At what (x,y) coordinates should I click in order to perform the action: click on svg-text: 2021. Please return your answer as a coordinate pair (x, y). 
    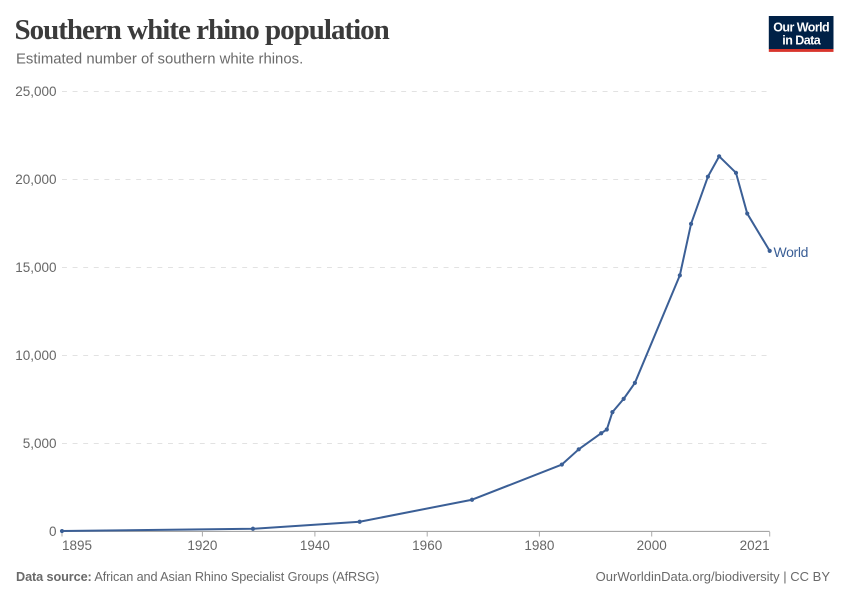
    Looking at the image, I should click on (755, 545).